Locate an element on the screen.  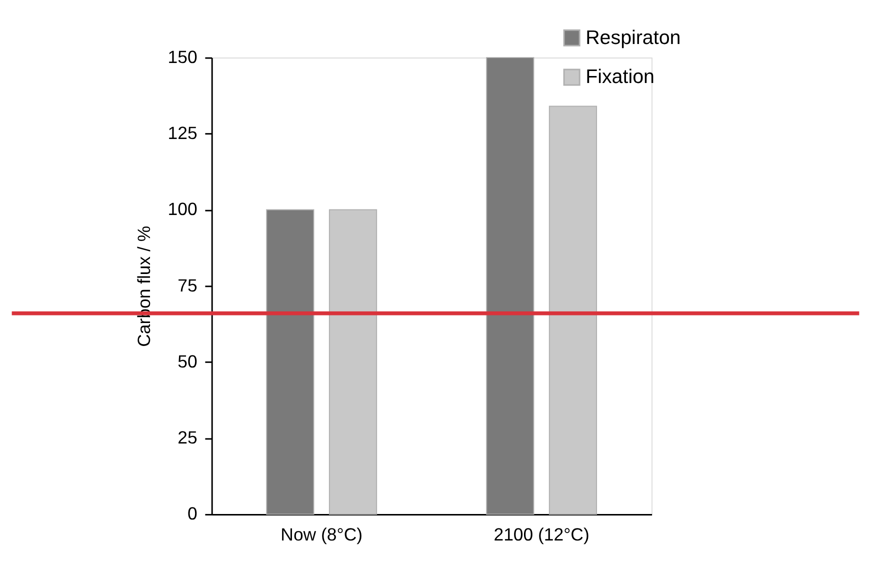
legend-label: Fixation is located at coordinates (620, 77).